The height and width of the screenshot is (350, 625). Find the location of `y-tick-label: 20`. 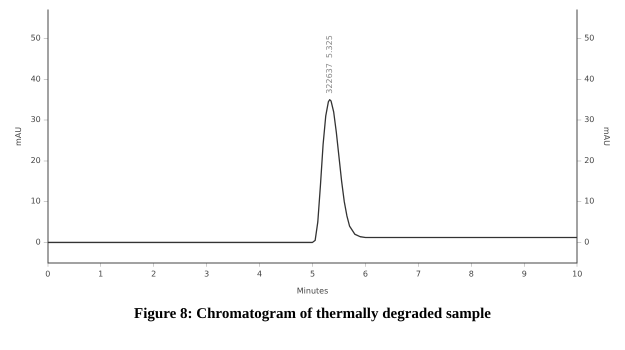

y-tick-label: 20 is located at coordinates (35, 160).